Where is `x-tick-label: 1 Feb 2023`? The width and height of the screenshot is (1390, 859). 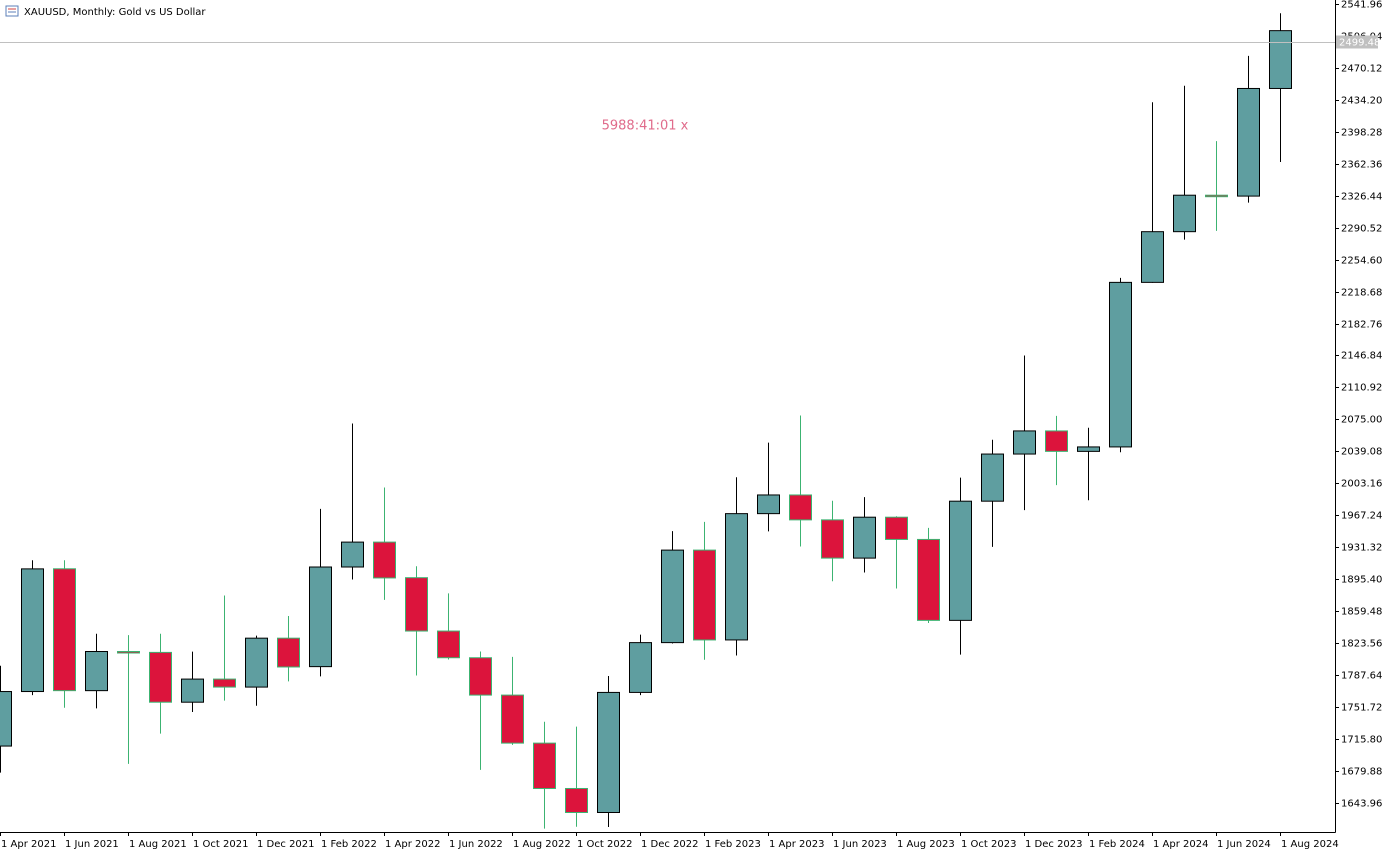
x-tick-label: 1 Feb 2023 is located at coordinates (733, 844).